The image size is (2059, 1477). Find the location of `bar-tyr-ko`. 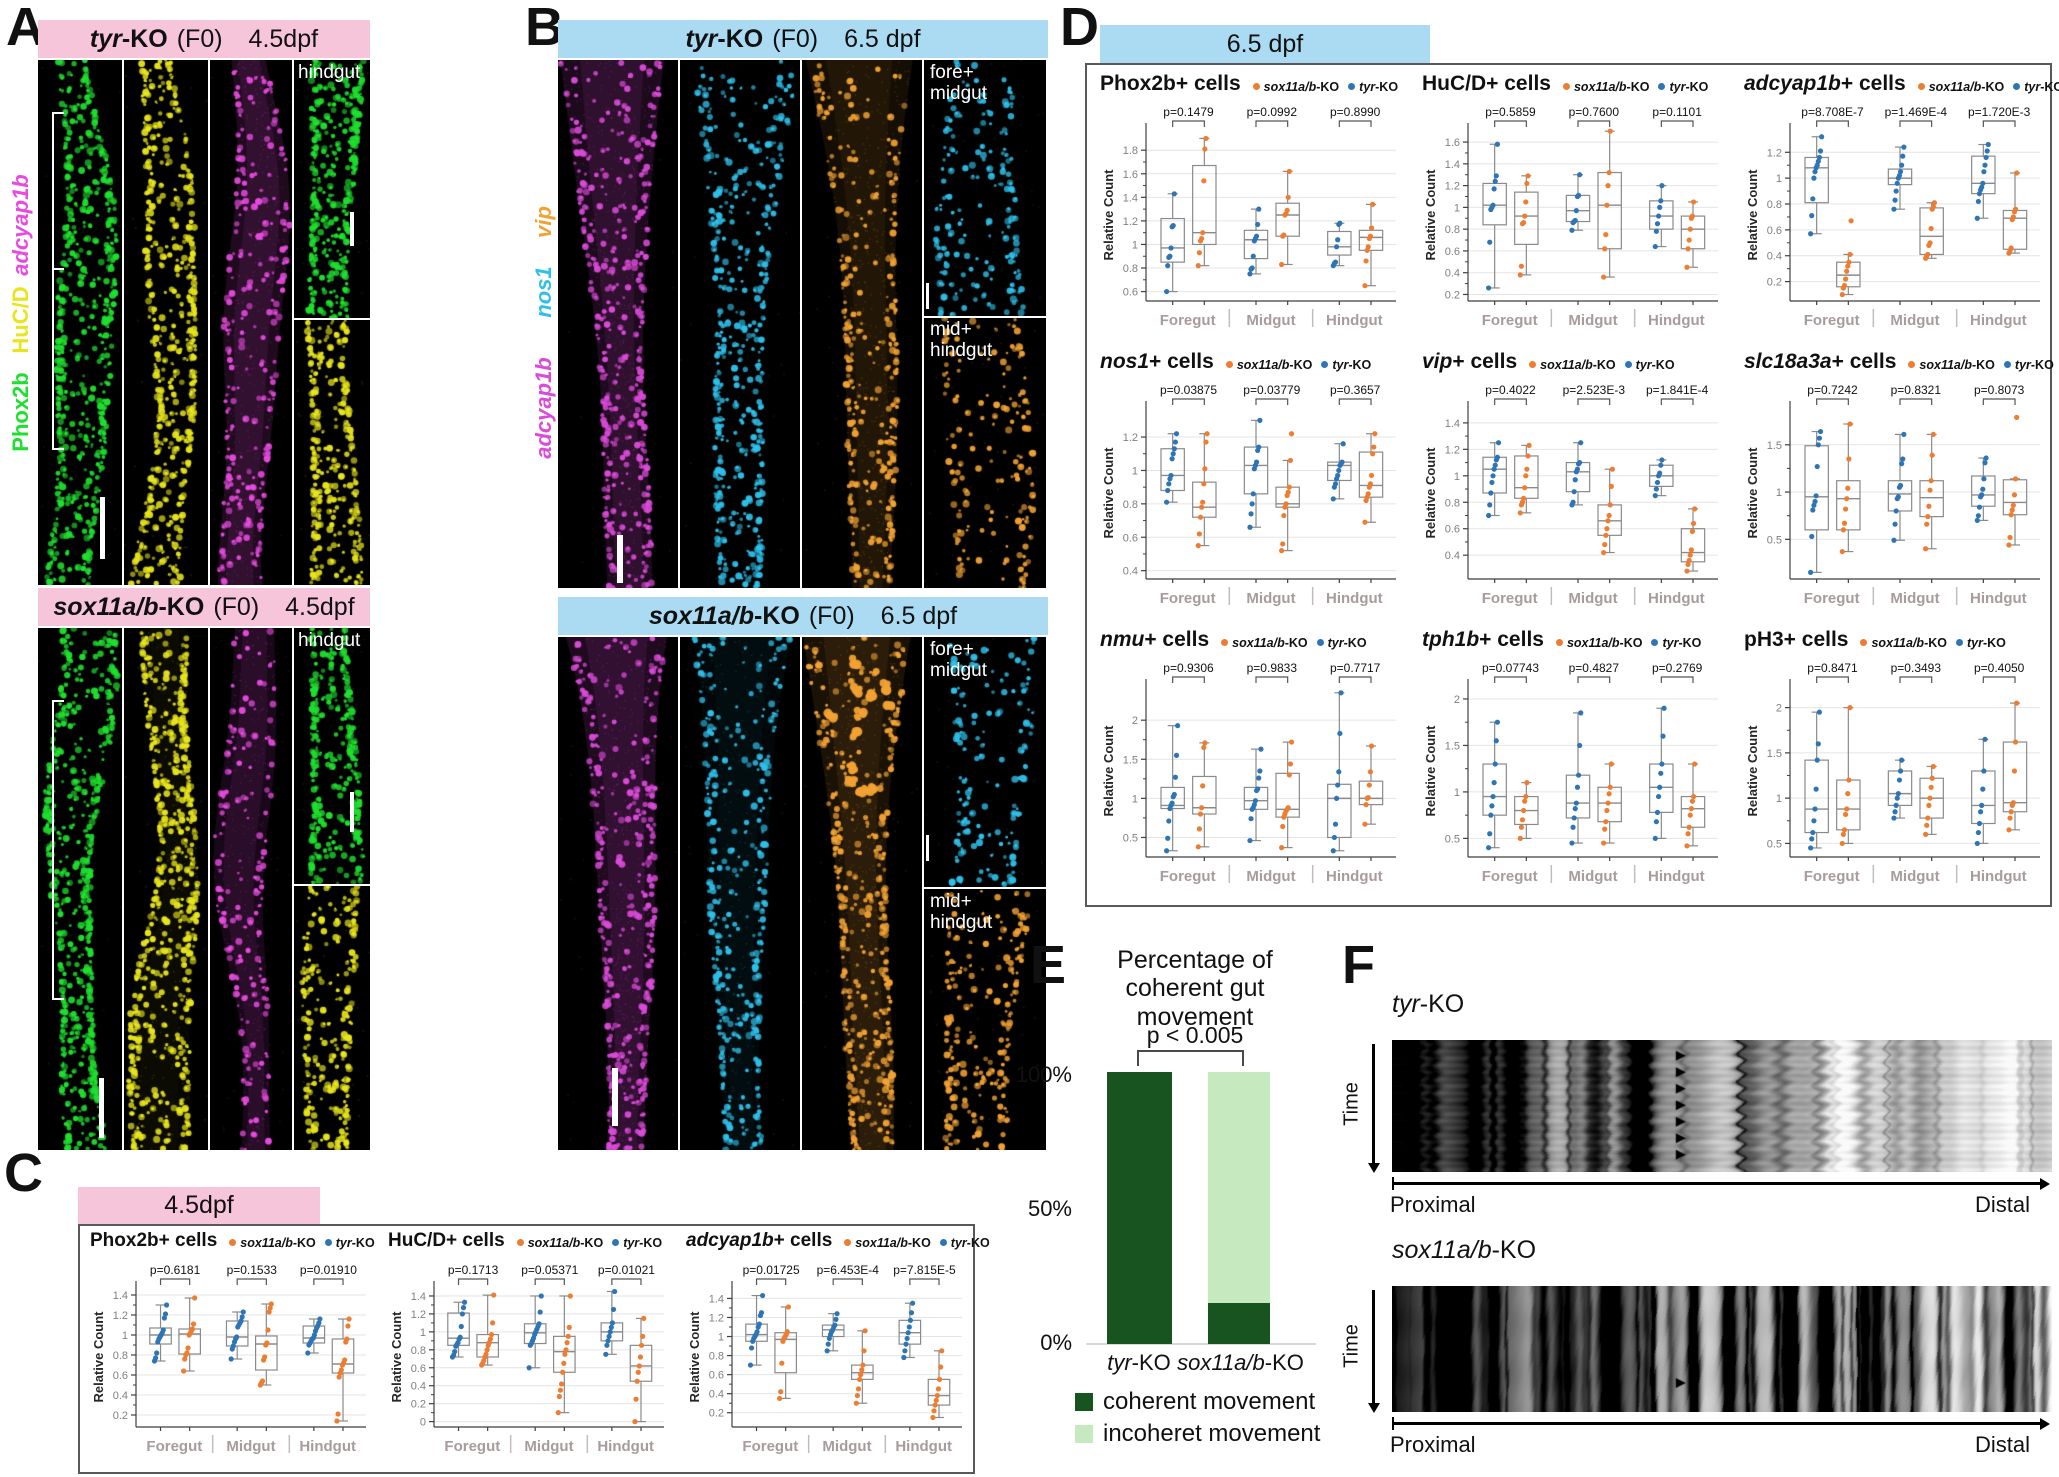

bar-tyr-ko is located at coordinates (1139, 1208).